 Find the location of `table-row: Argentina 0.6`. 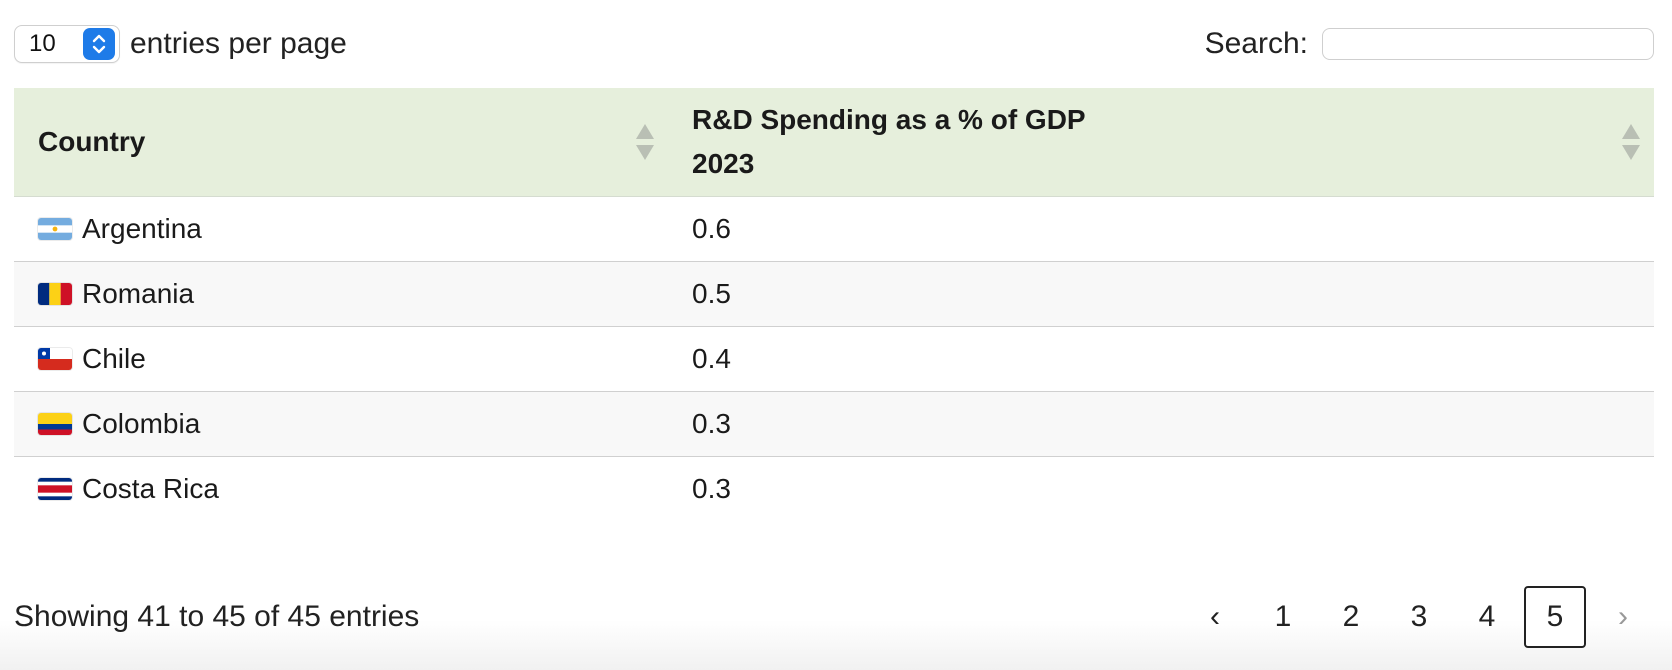

table-row: Argentina 0.6 is located at coordinates (834, 229).